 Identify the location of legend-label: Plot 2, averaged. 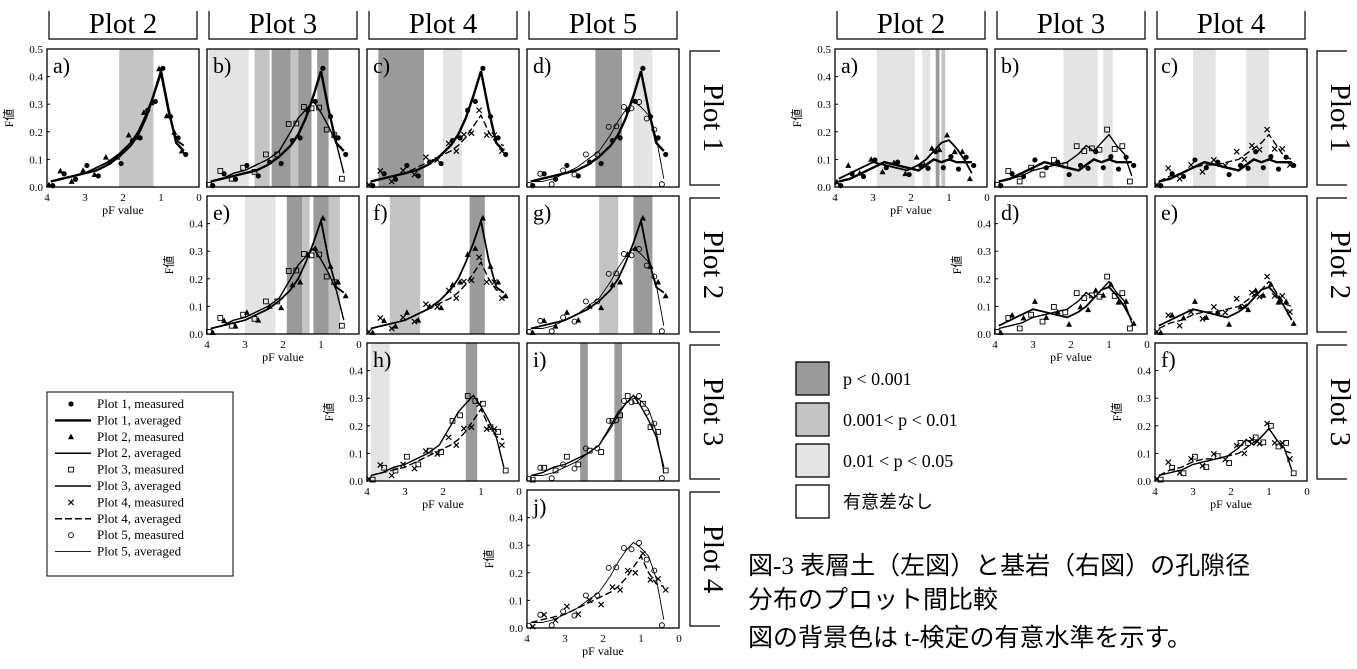
(139, 452).